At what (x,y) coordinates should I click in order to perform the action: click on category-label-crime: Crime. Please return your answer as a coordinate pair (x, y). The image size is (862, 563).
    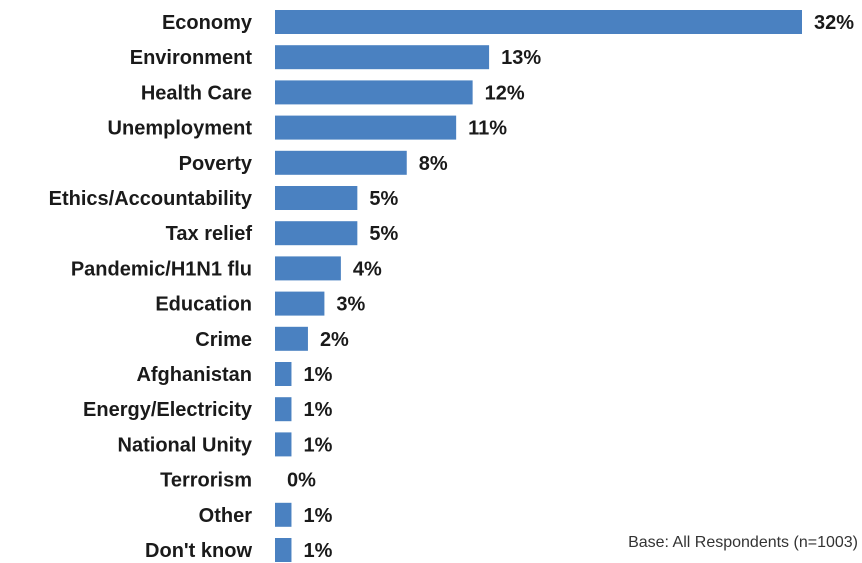
    Looking at the image, I should click on (223, 340).